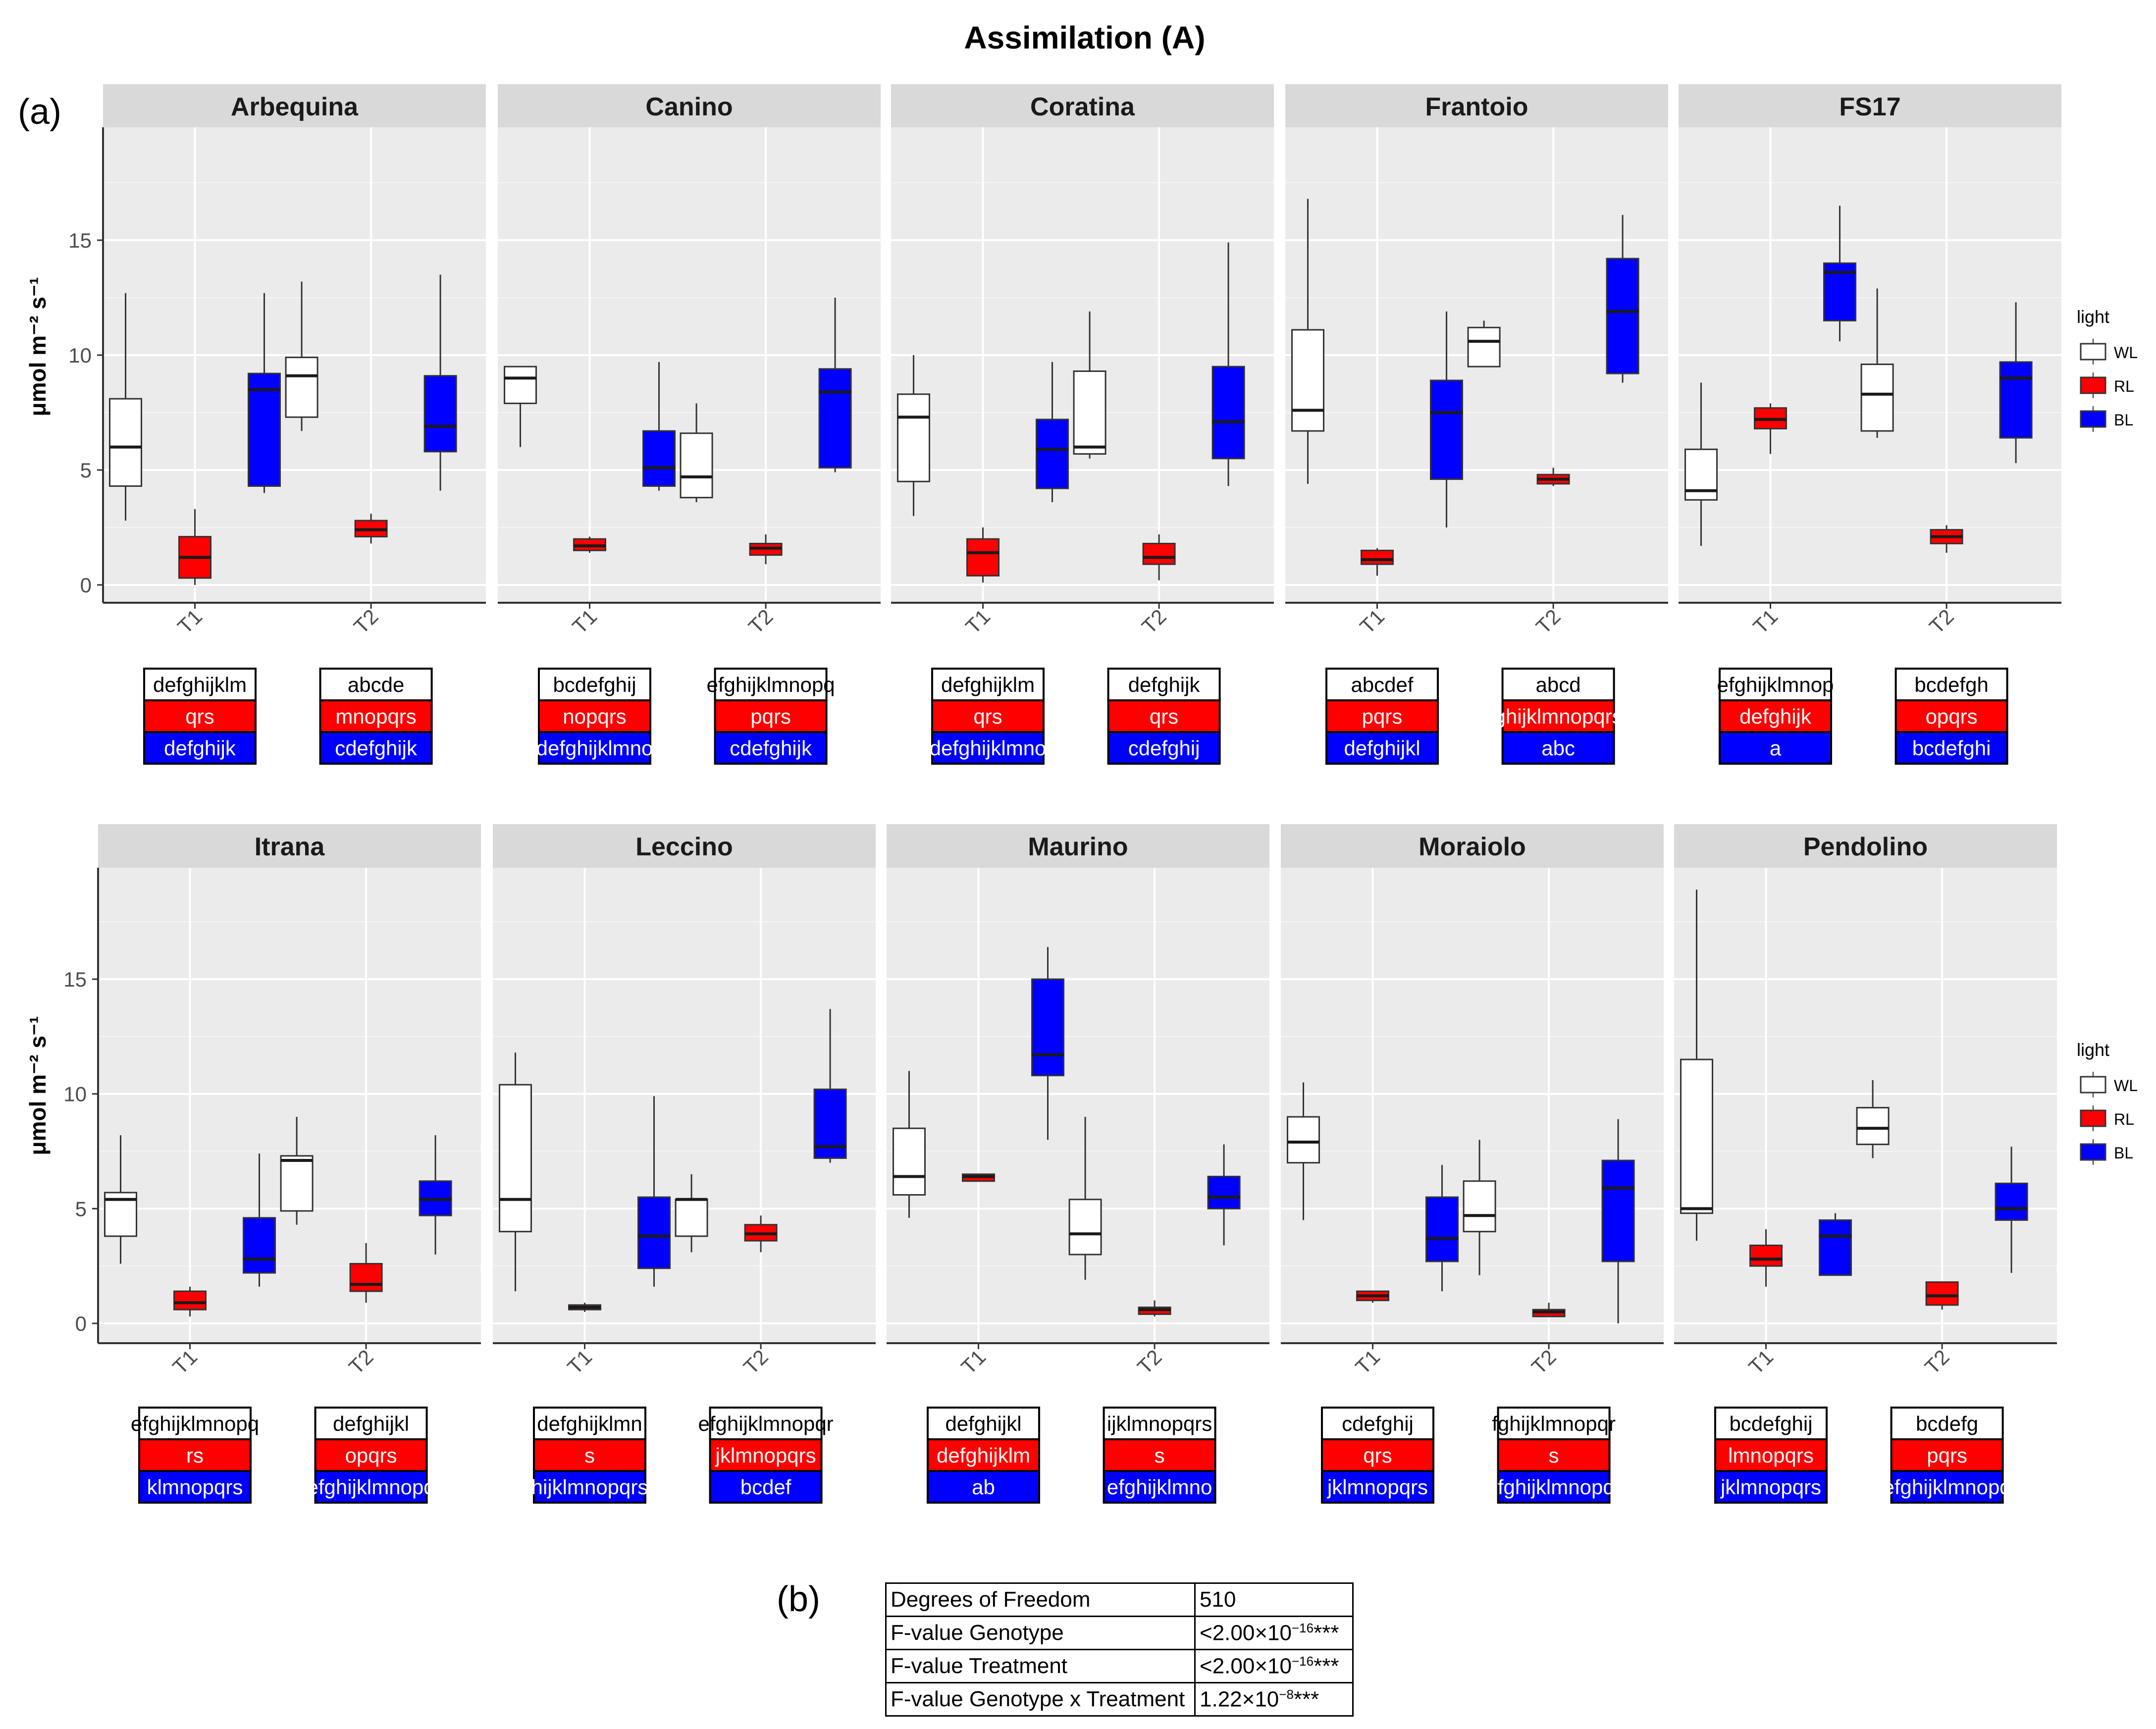  Describe the element at coordinates (1082, 107) in the screenshot. I see `facet-title: Coratina` at that location.